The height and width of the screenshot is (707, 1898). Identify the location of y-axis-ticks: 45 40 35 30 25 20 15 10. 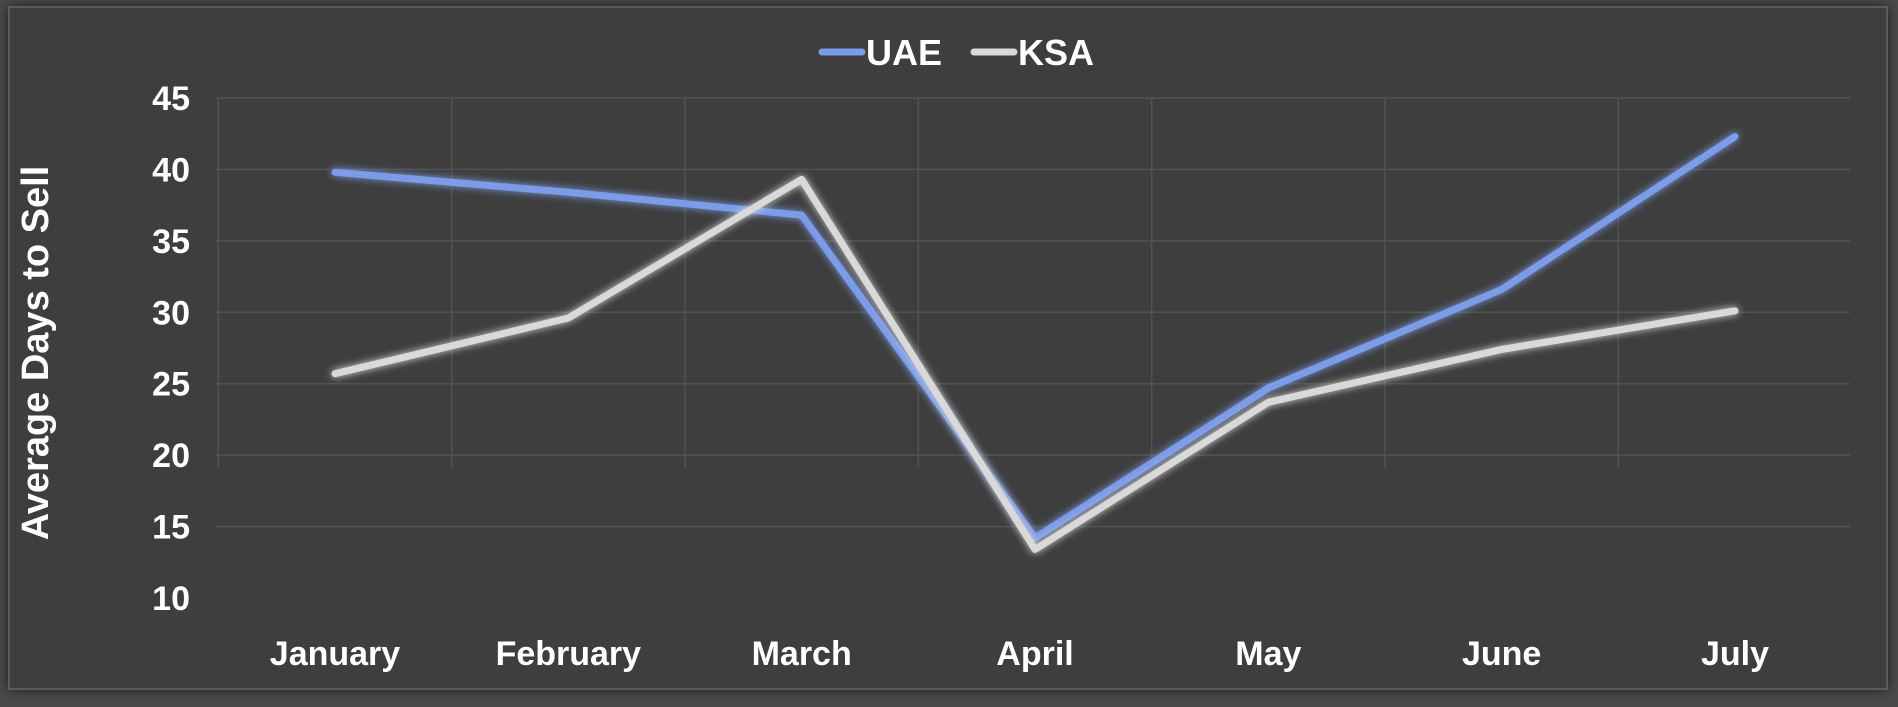
(171, 349).